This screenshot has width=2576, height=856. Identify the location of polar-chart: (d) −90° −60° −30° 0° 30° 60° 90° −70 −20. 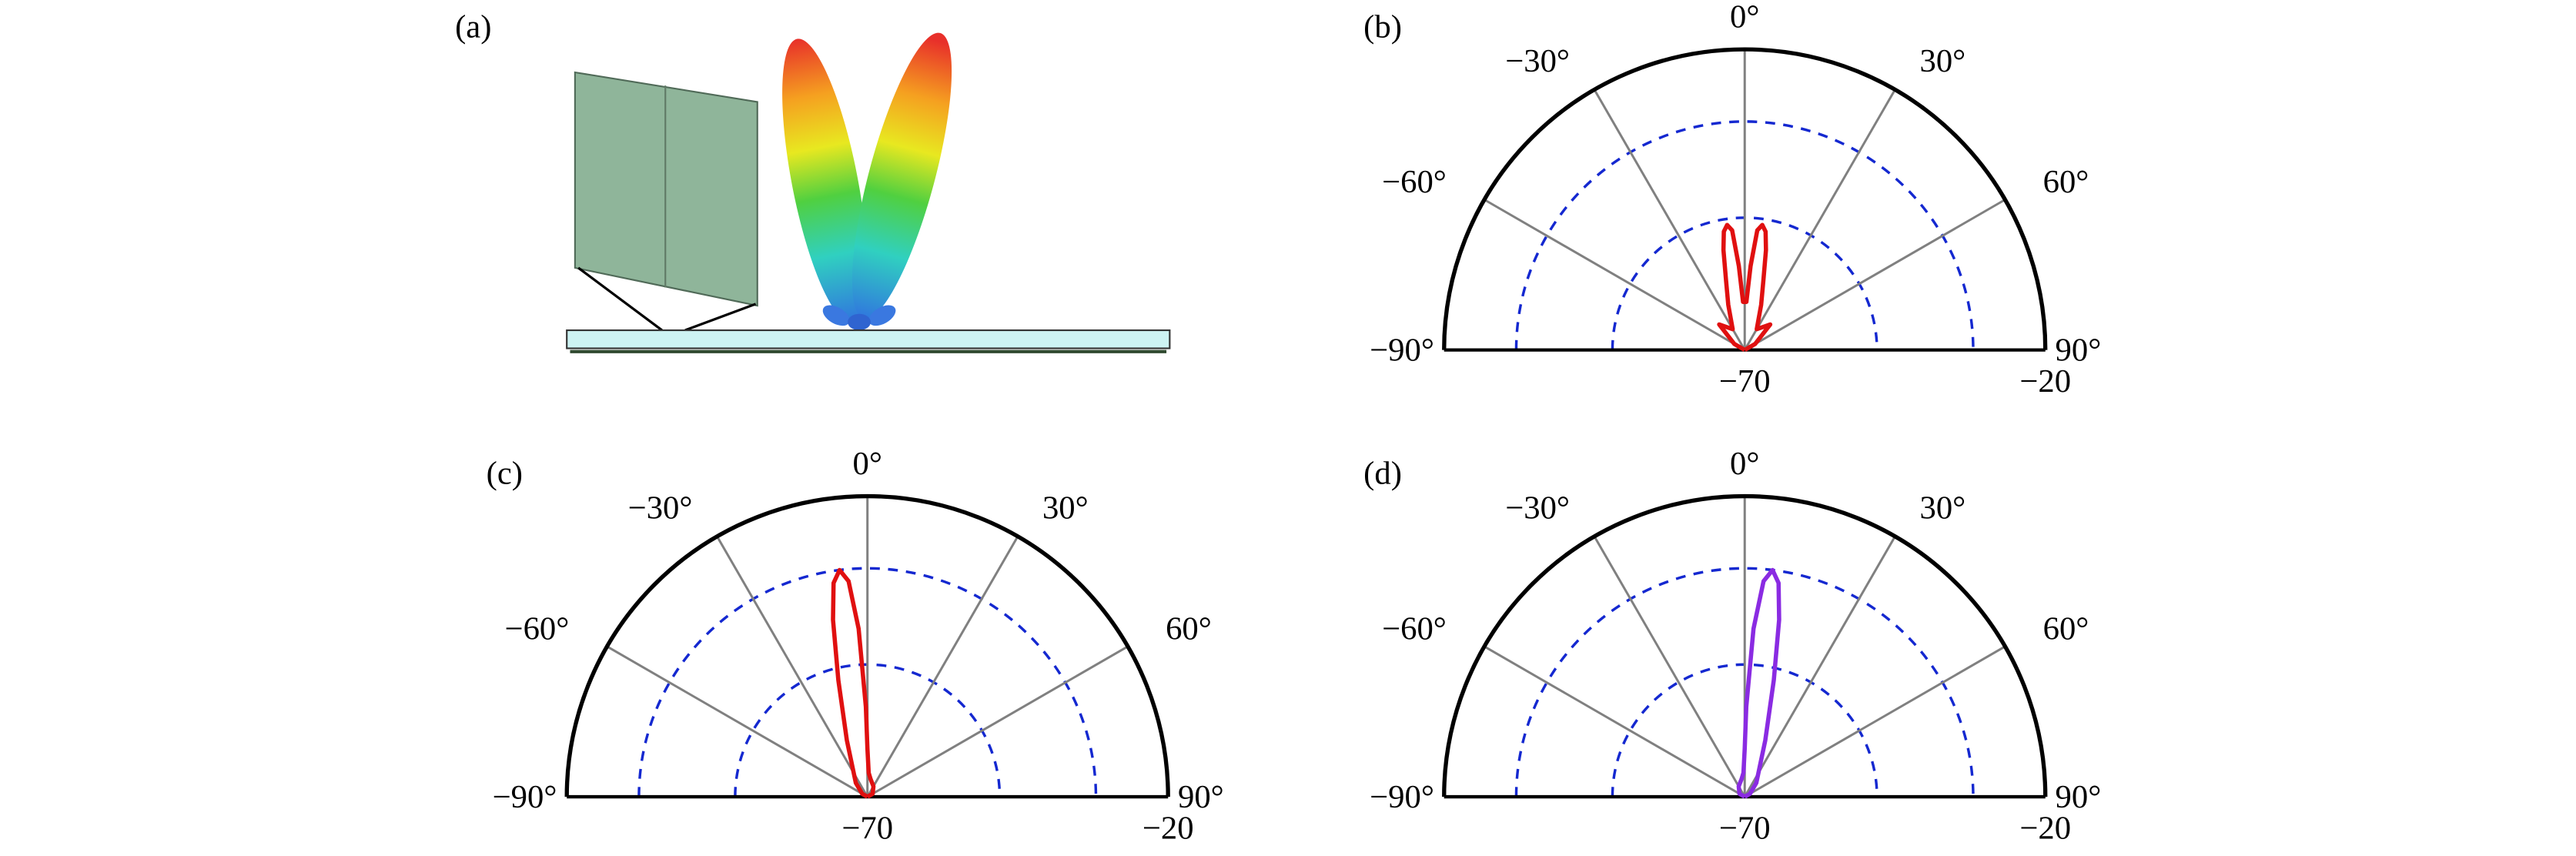
(1732, 646).